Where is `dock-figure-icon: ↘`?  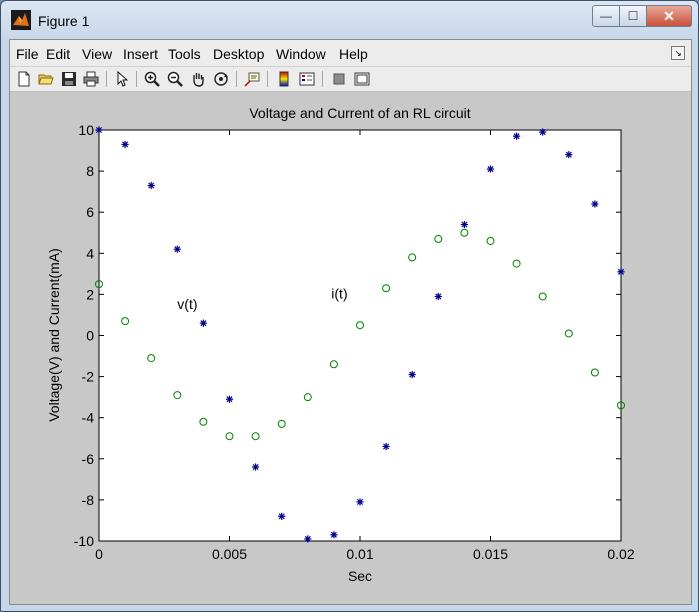
dock-figure-icon: ↘ is located at coordinates (678, 53).